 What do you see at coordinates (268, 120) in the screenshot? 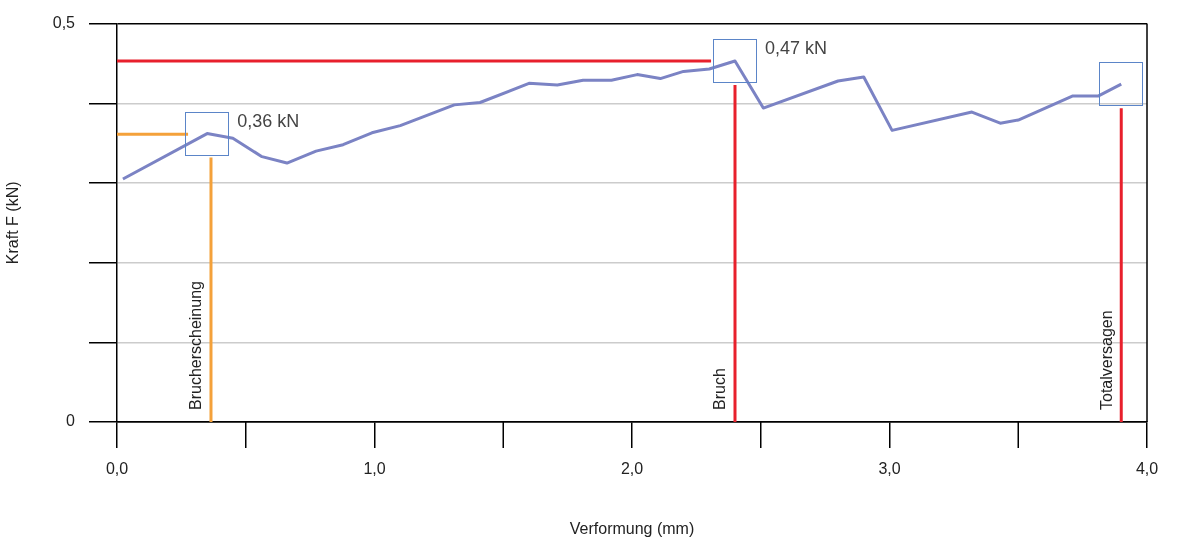
I see `annotation: 0,36 kN` at bounding box center [268, 120].